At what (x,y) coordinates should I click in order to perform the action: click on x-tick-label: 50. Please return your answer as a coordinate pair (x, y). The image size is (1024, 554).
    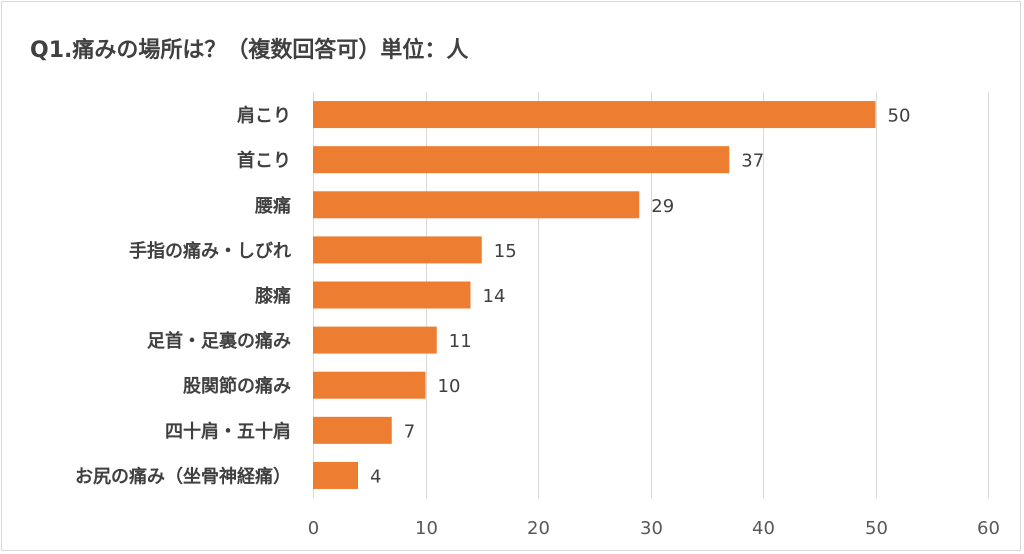
    Looking at the image, I should click on (876, 528).